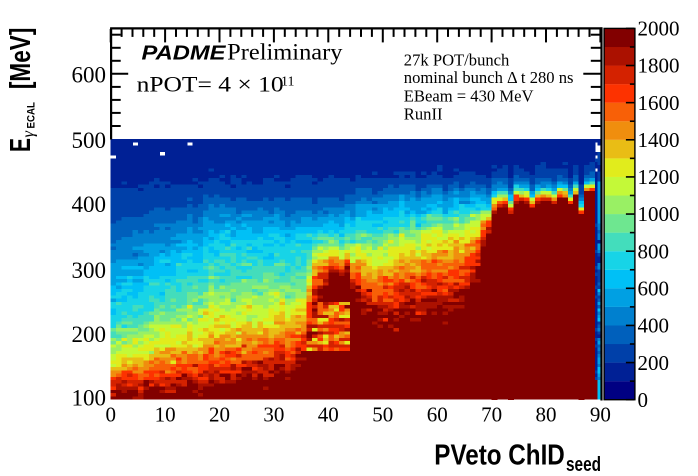 This screenshot has height=476, width=698. Describe the element at coordinates (328, 414) in the screenshot. I see `svg-text: 40` at that location.